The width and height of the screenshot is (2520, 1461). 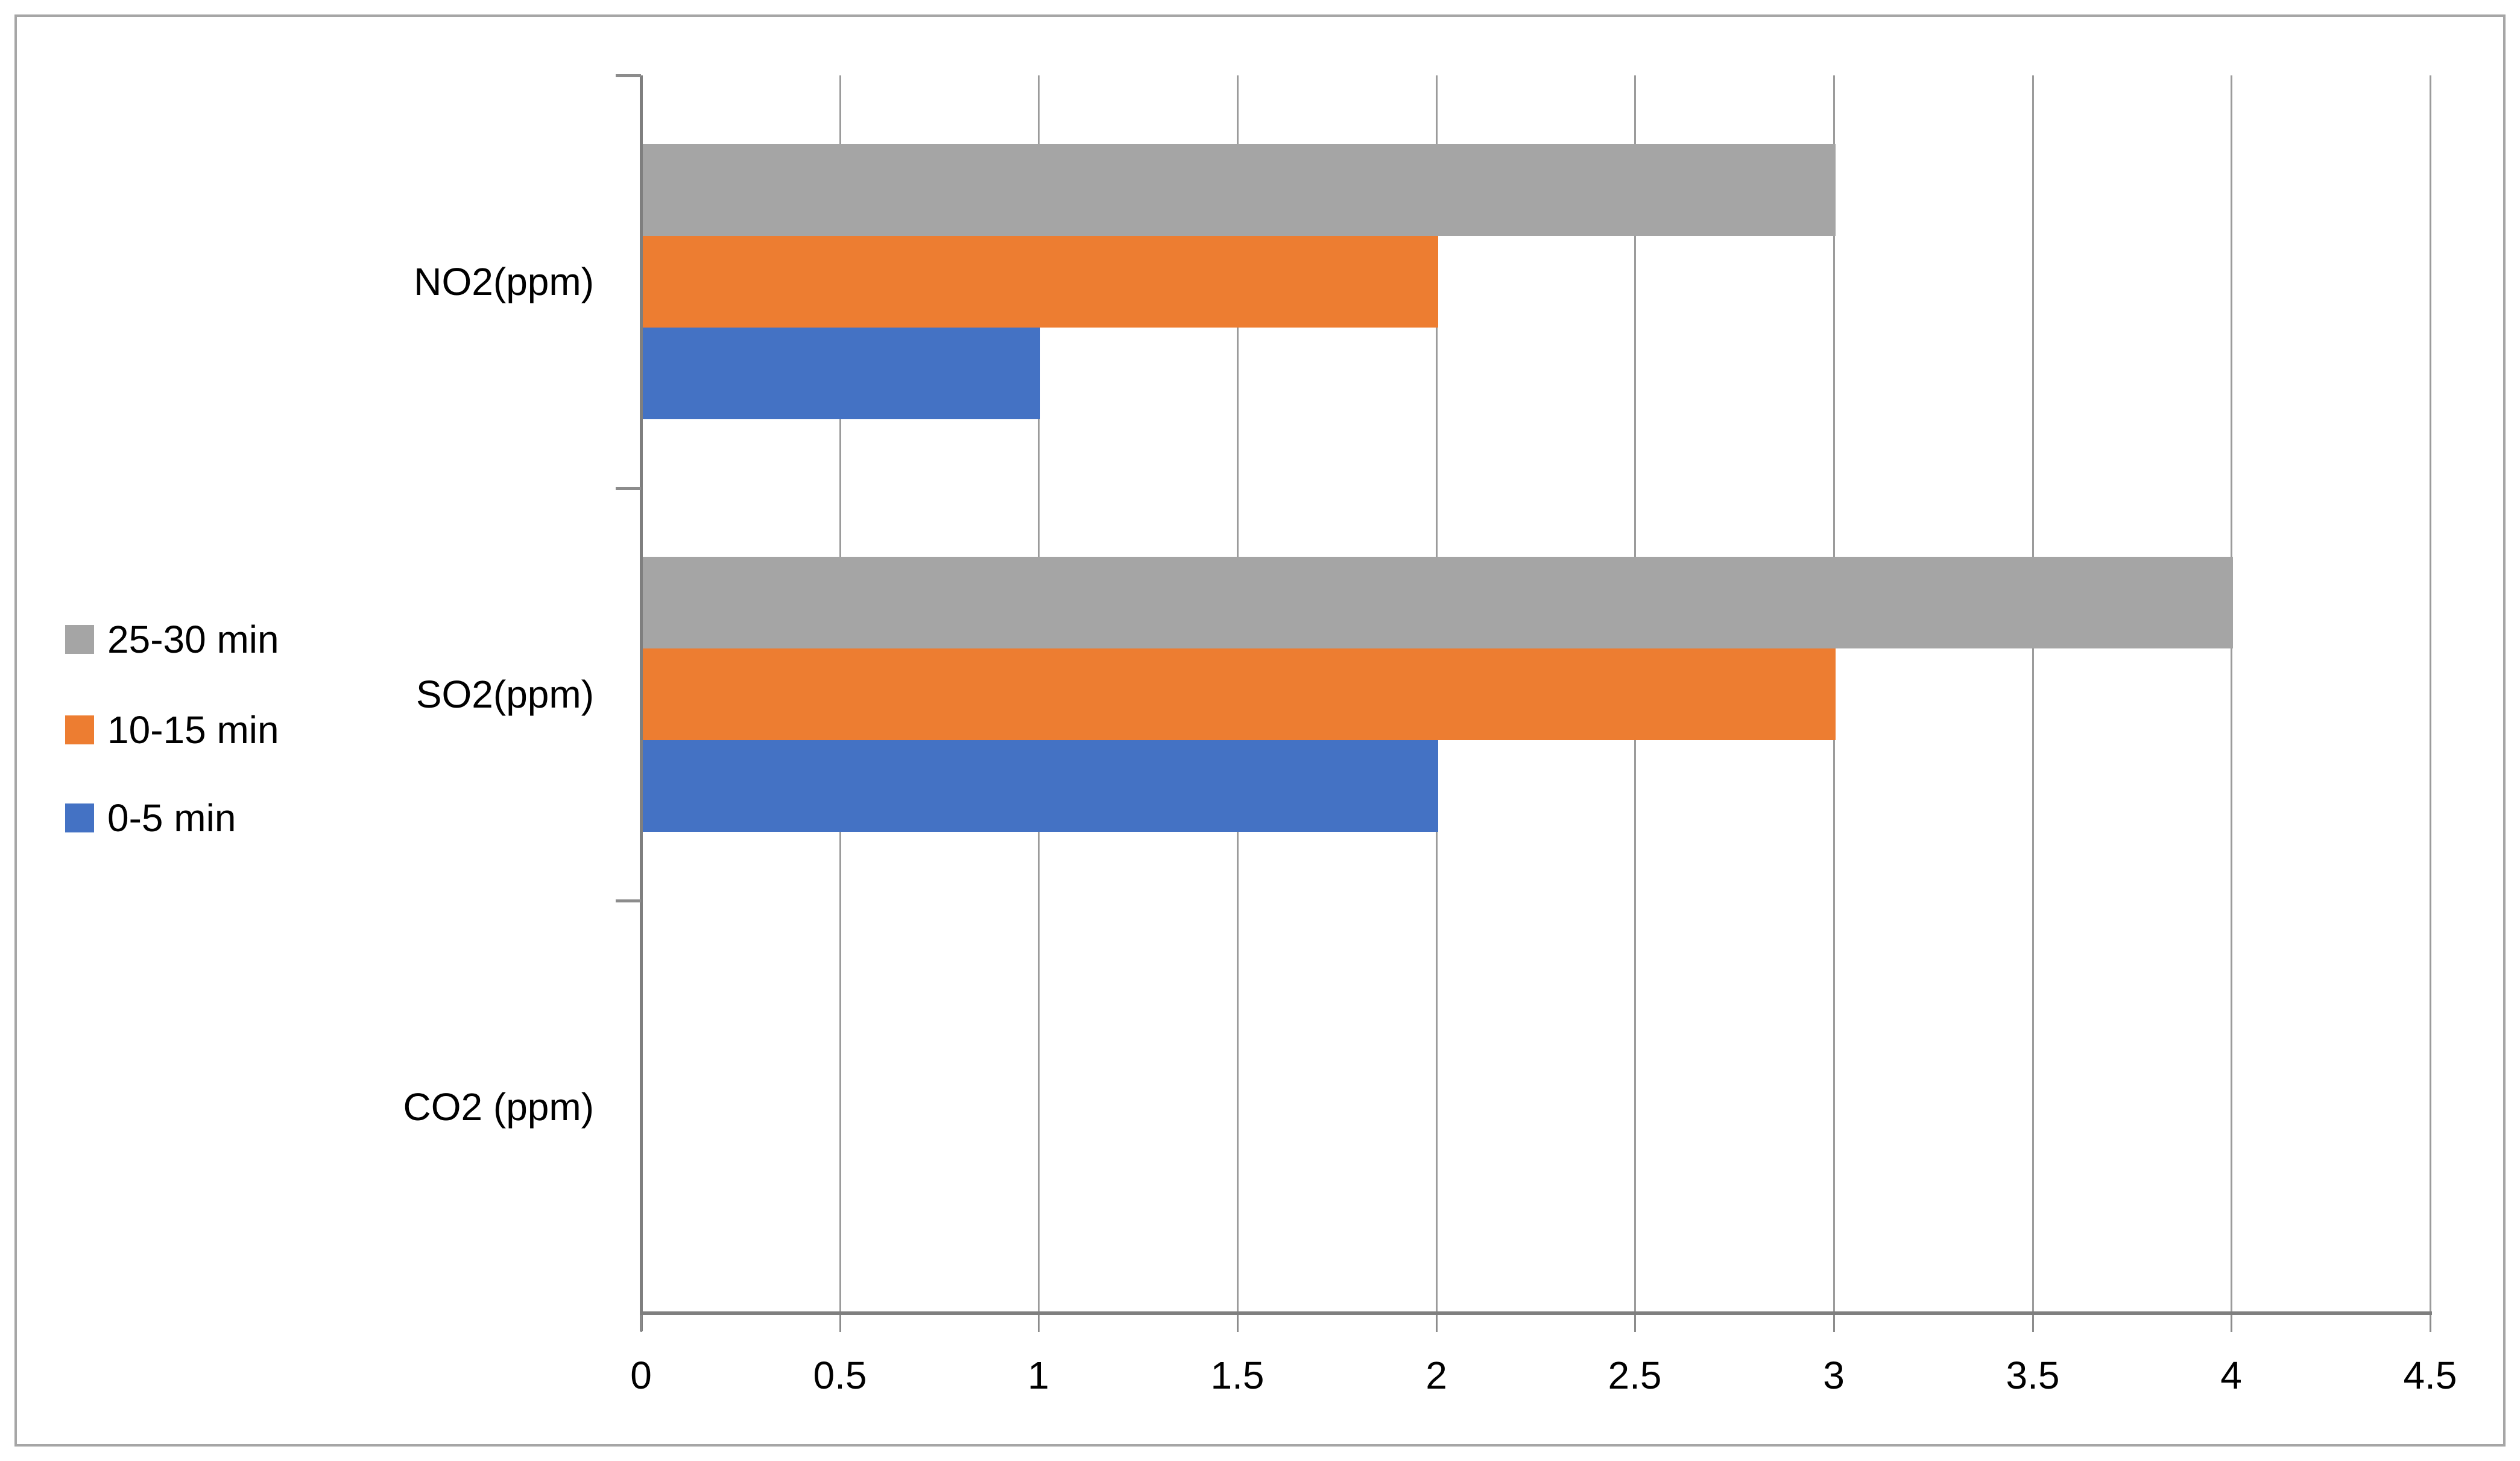 What do you see at coordinates (641, 1375) in the screenshot?
I see `x-tick-label-0: 0` at bounding box center [641, 1375].